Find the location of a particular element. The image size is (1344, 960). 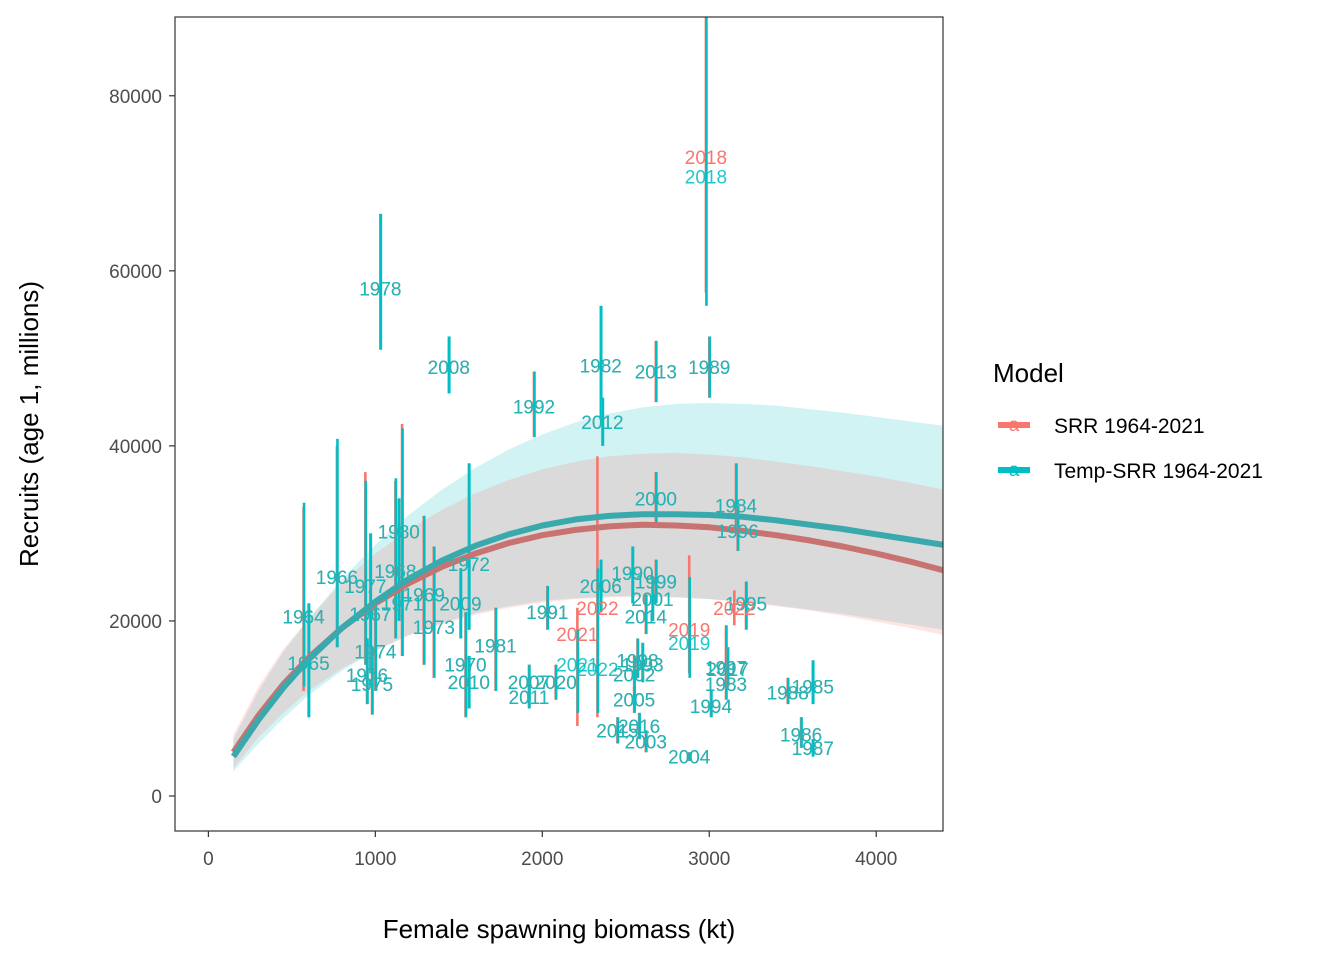

point-label-temp-1983: 1983 is located at coordinates (726, 685).